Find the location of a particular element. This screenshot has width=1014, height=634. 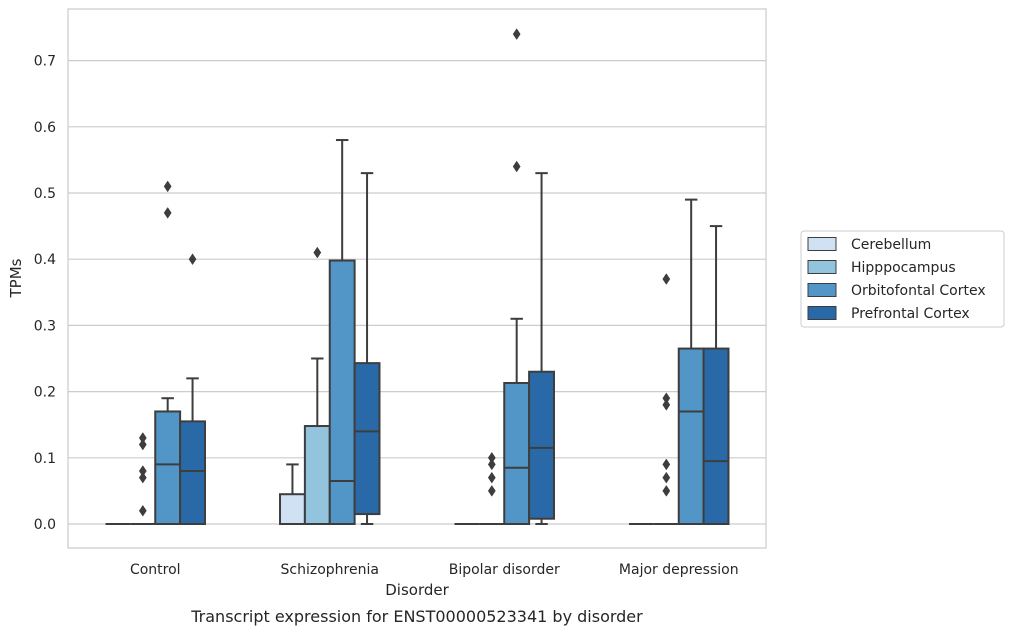

legend-label: Hipppocampus is located at coordinates (903, 268).